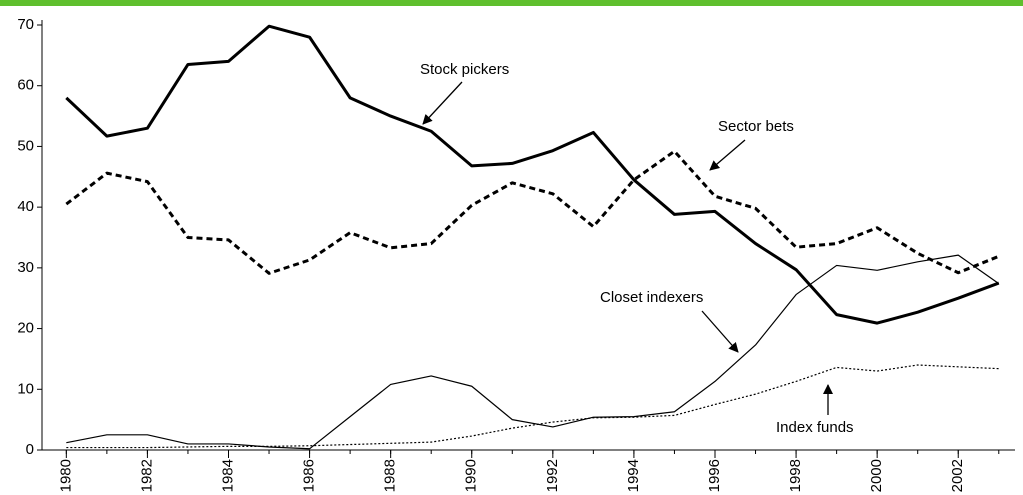 This screenshot has width=1023, height=495. Describe the element at coordinates (471, 475) in the screenshot. I see `x-tick-label: 1990` at that location.